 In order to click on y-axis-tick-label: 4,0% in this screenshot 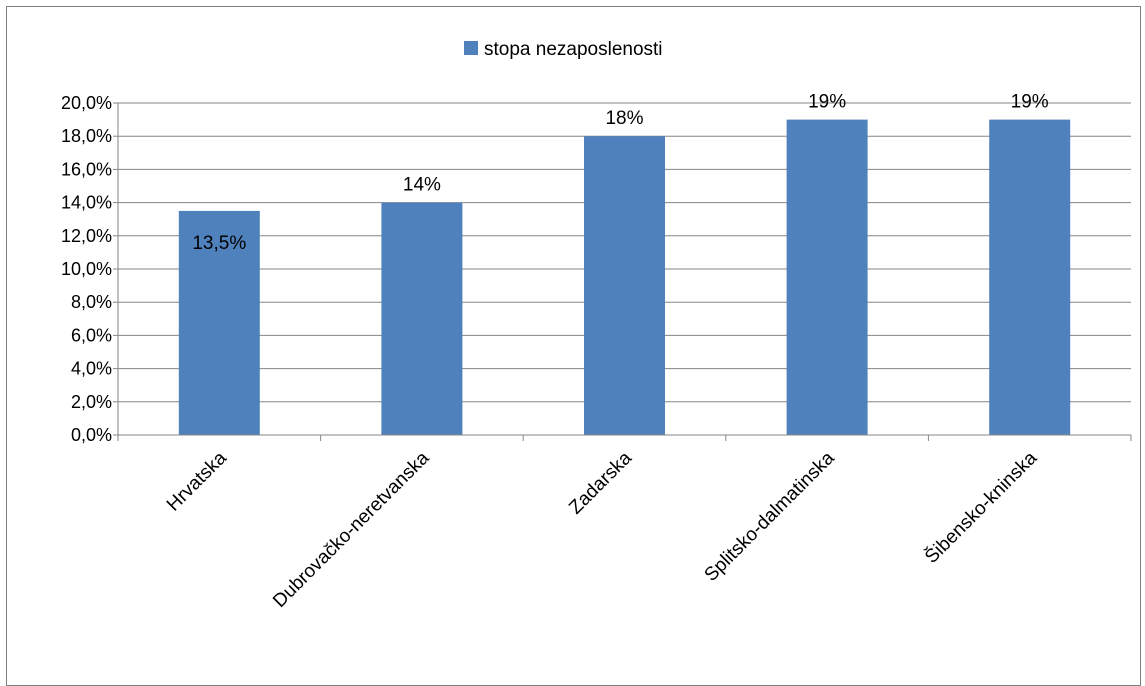, I will do `click(91, 369)`.